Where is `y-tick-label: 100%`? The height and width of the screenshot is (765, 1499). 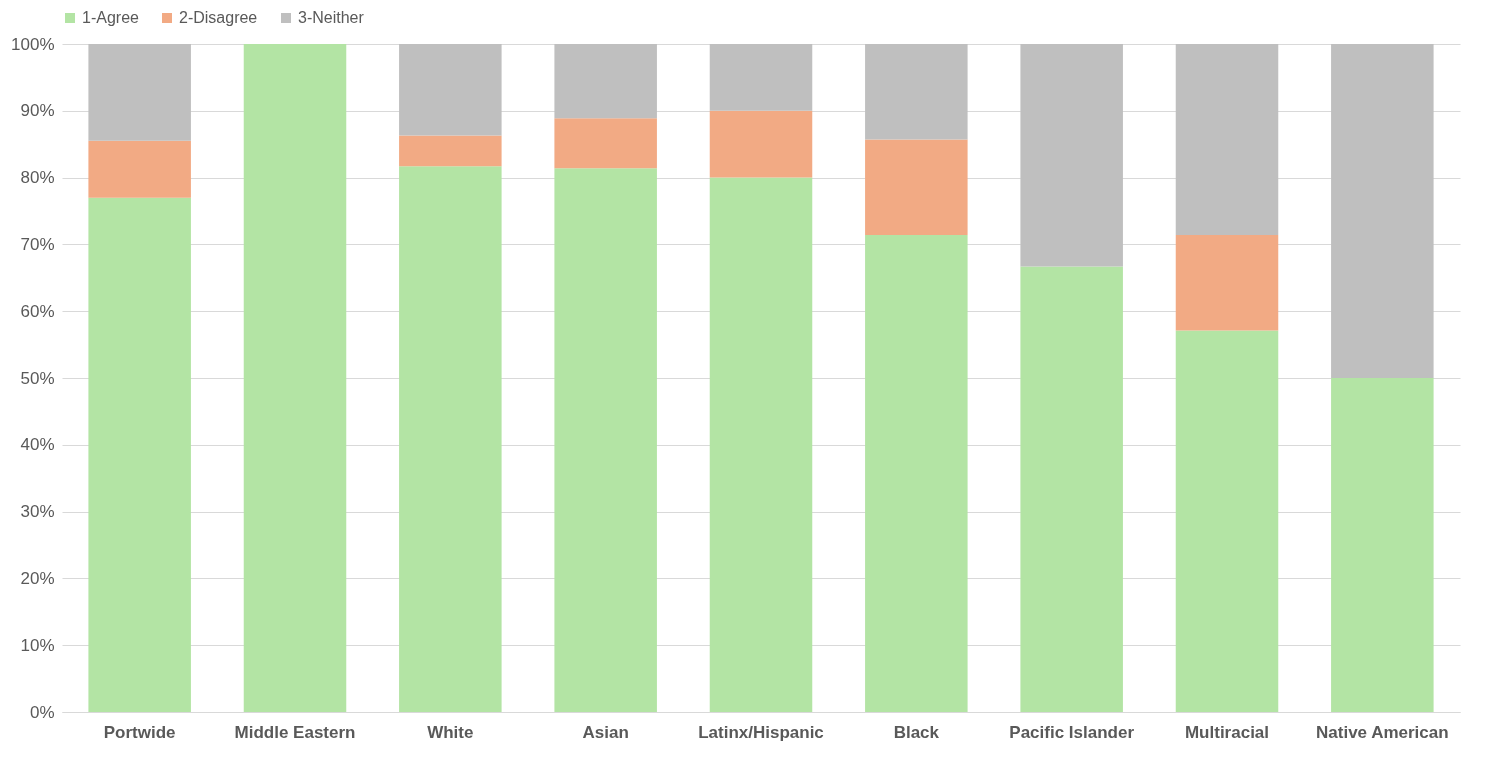
y-tick-label: 100% is located at coordinates (33, 44).